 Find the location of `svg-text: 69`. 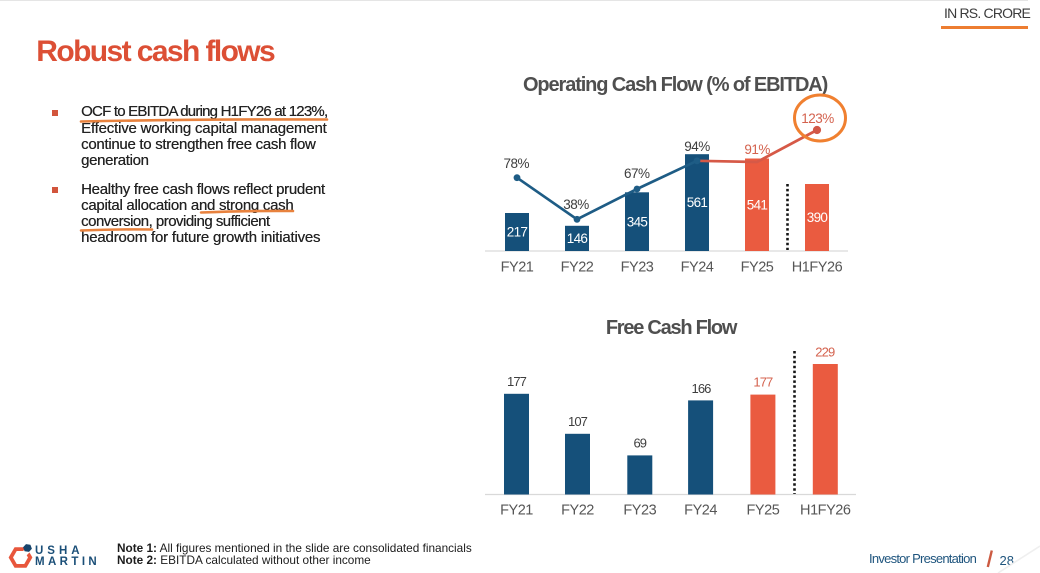

svg-text: 69 is located at coordinates (639, 443).